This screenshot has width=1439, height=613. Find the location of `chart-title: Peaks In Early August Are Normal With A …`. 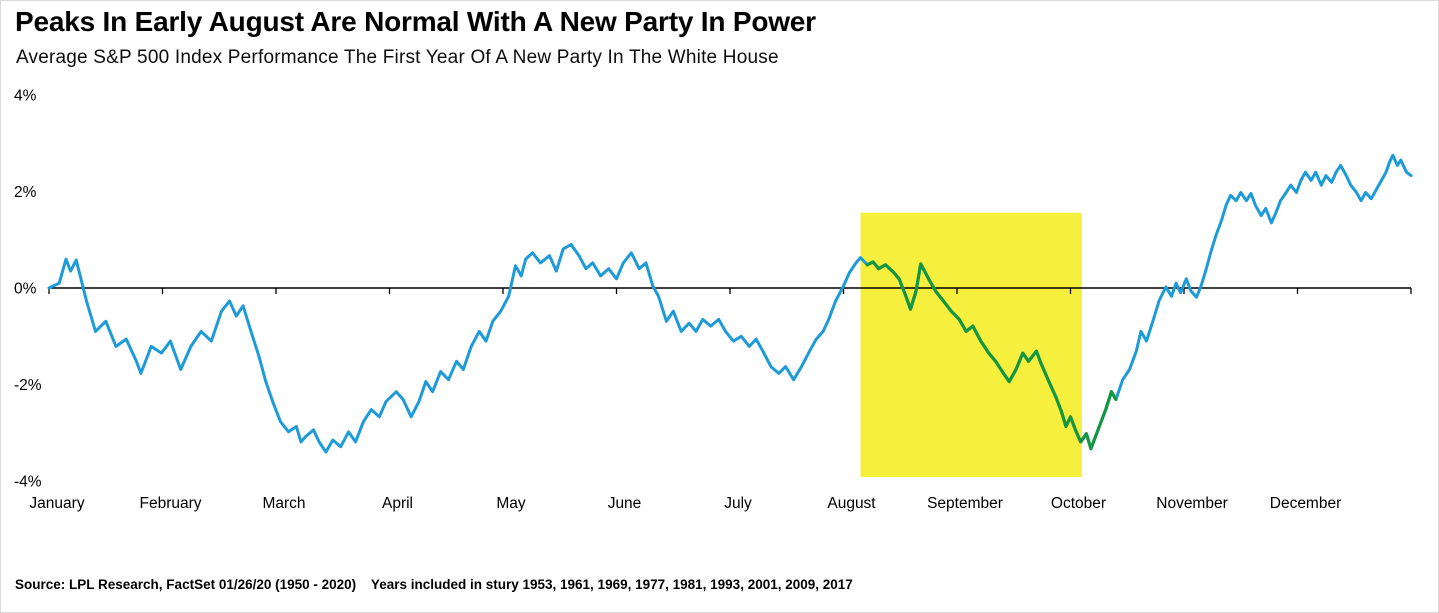

chart-title: Peaks In Early August Are Normal With A … is located at coordinates (415, 21).